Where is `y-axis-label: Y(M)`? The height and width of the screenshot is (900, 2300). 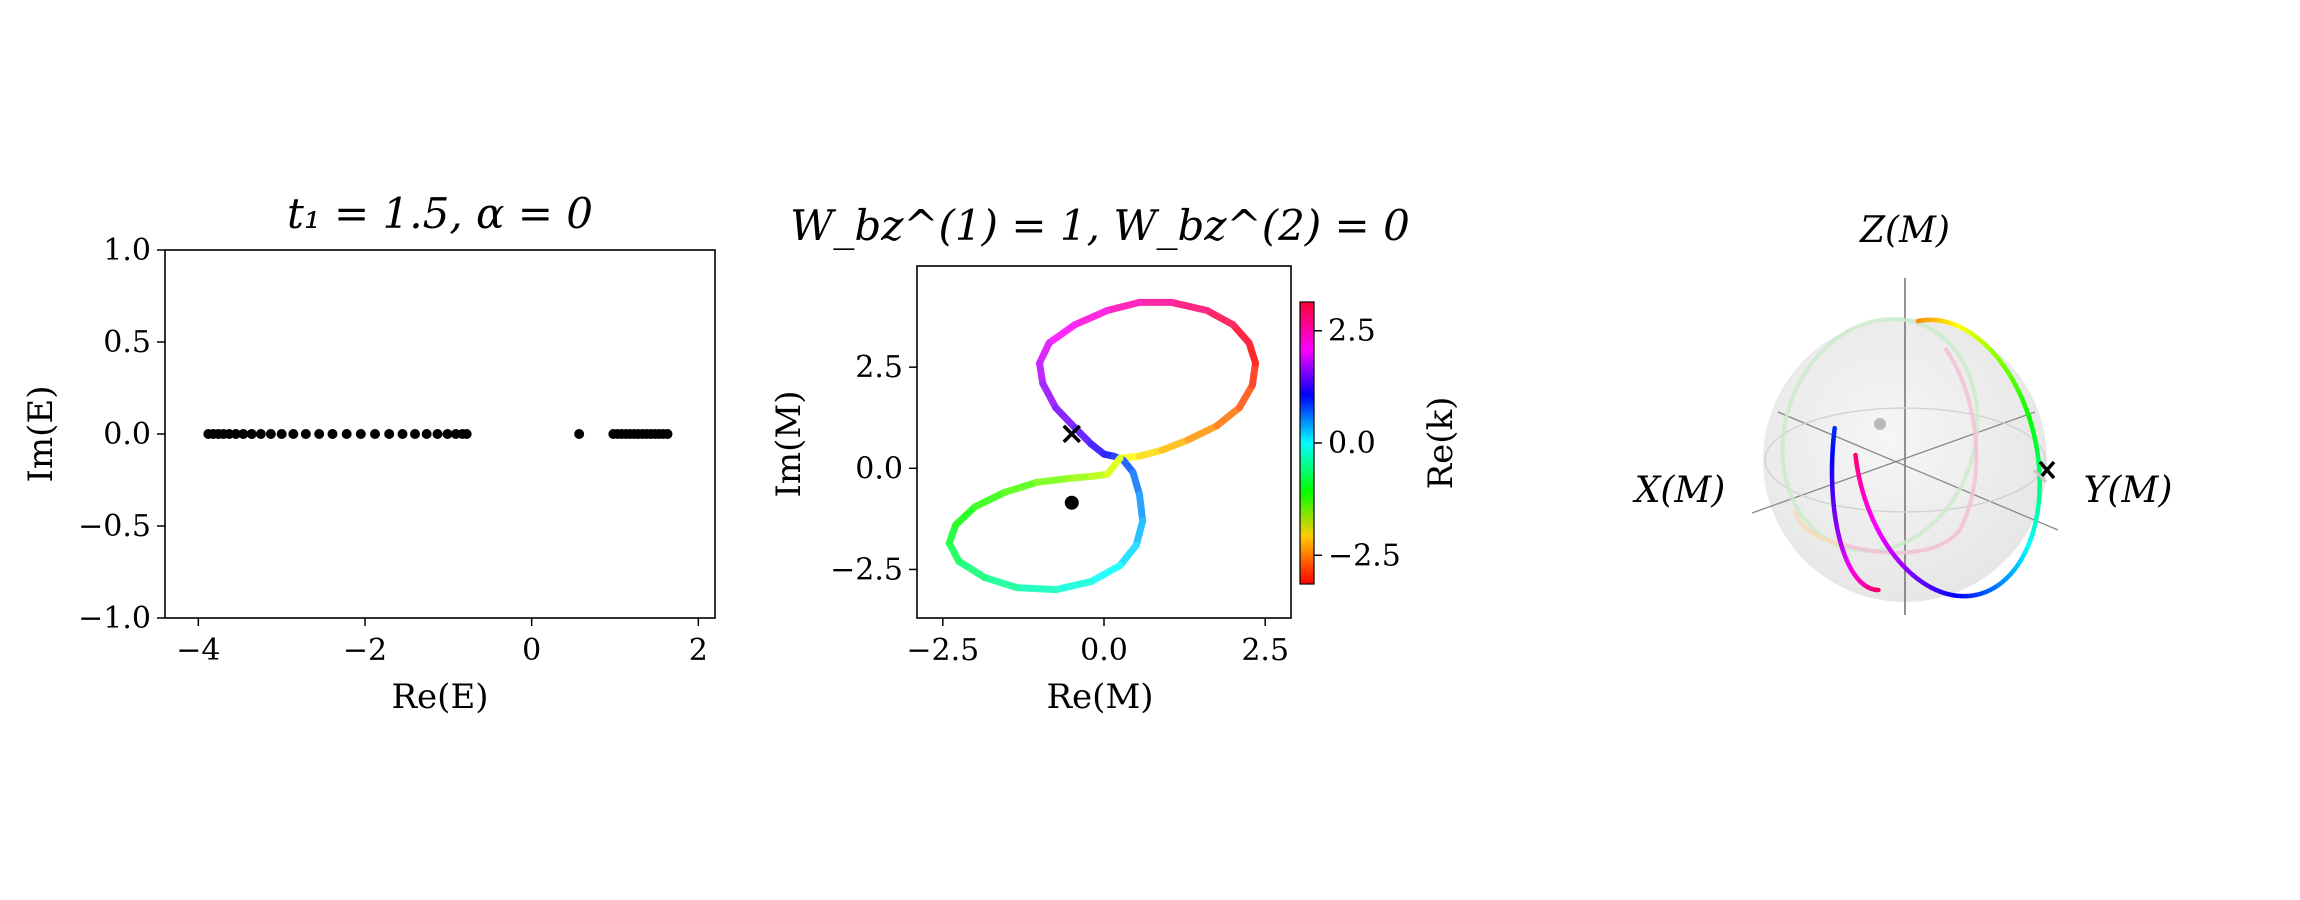 y-axis-label: Y(M) is located at coordinates (2128, 490).